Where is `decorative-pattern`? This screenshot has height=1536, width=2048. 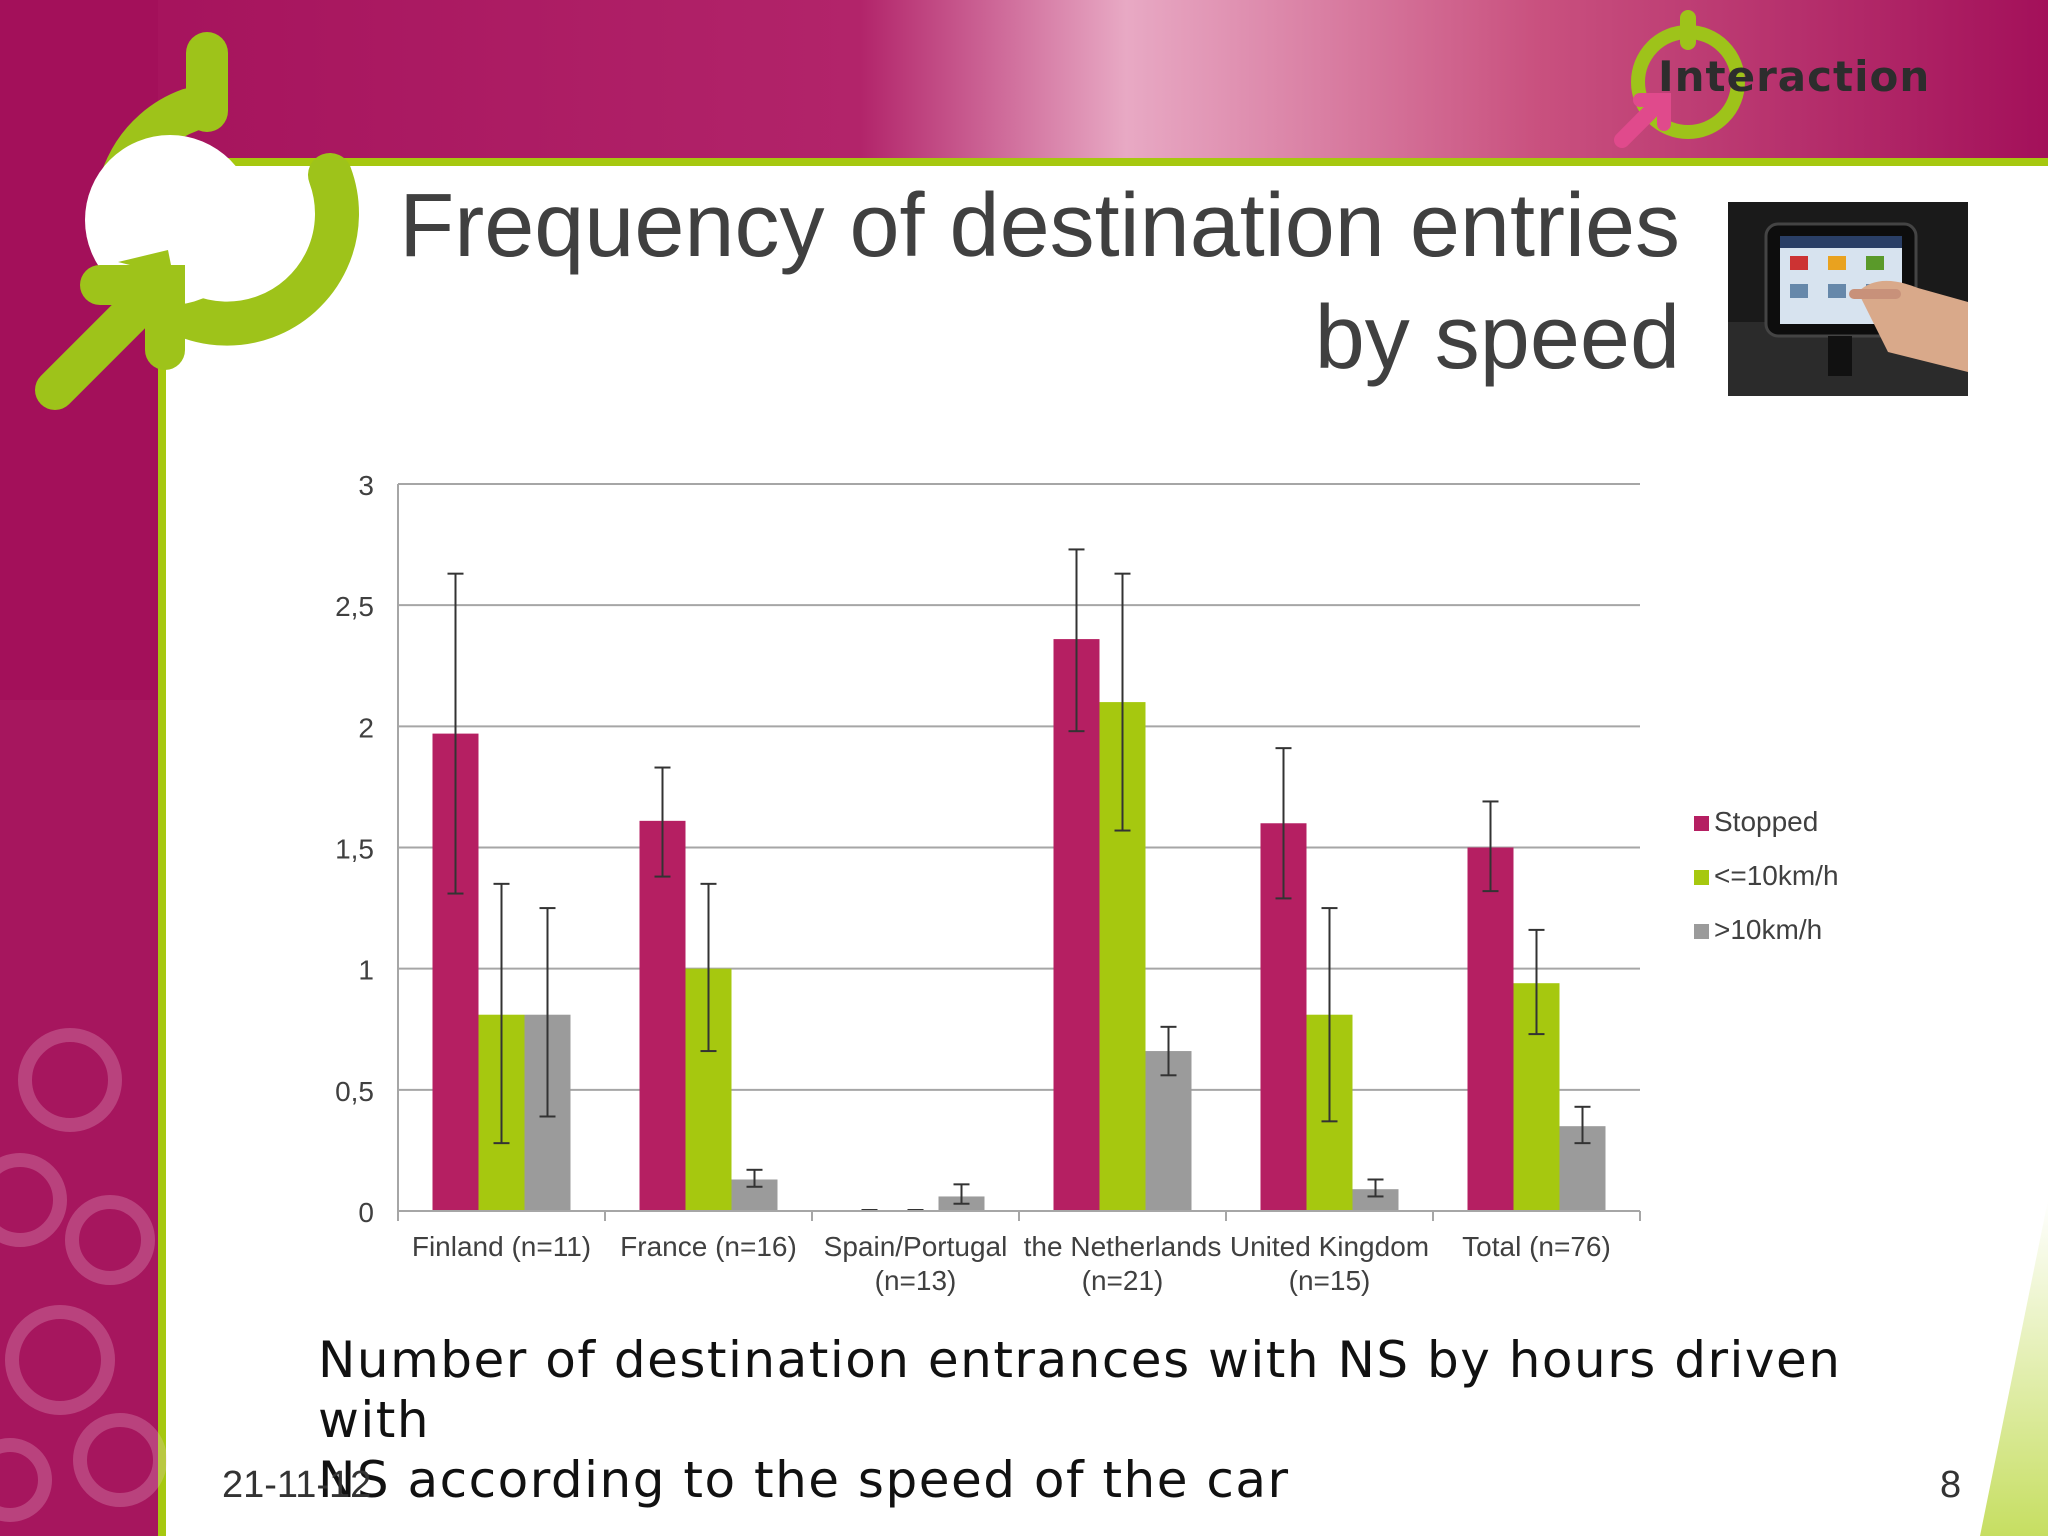
decorative-pattern is located at coordinates (83, 1275).